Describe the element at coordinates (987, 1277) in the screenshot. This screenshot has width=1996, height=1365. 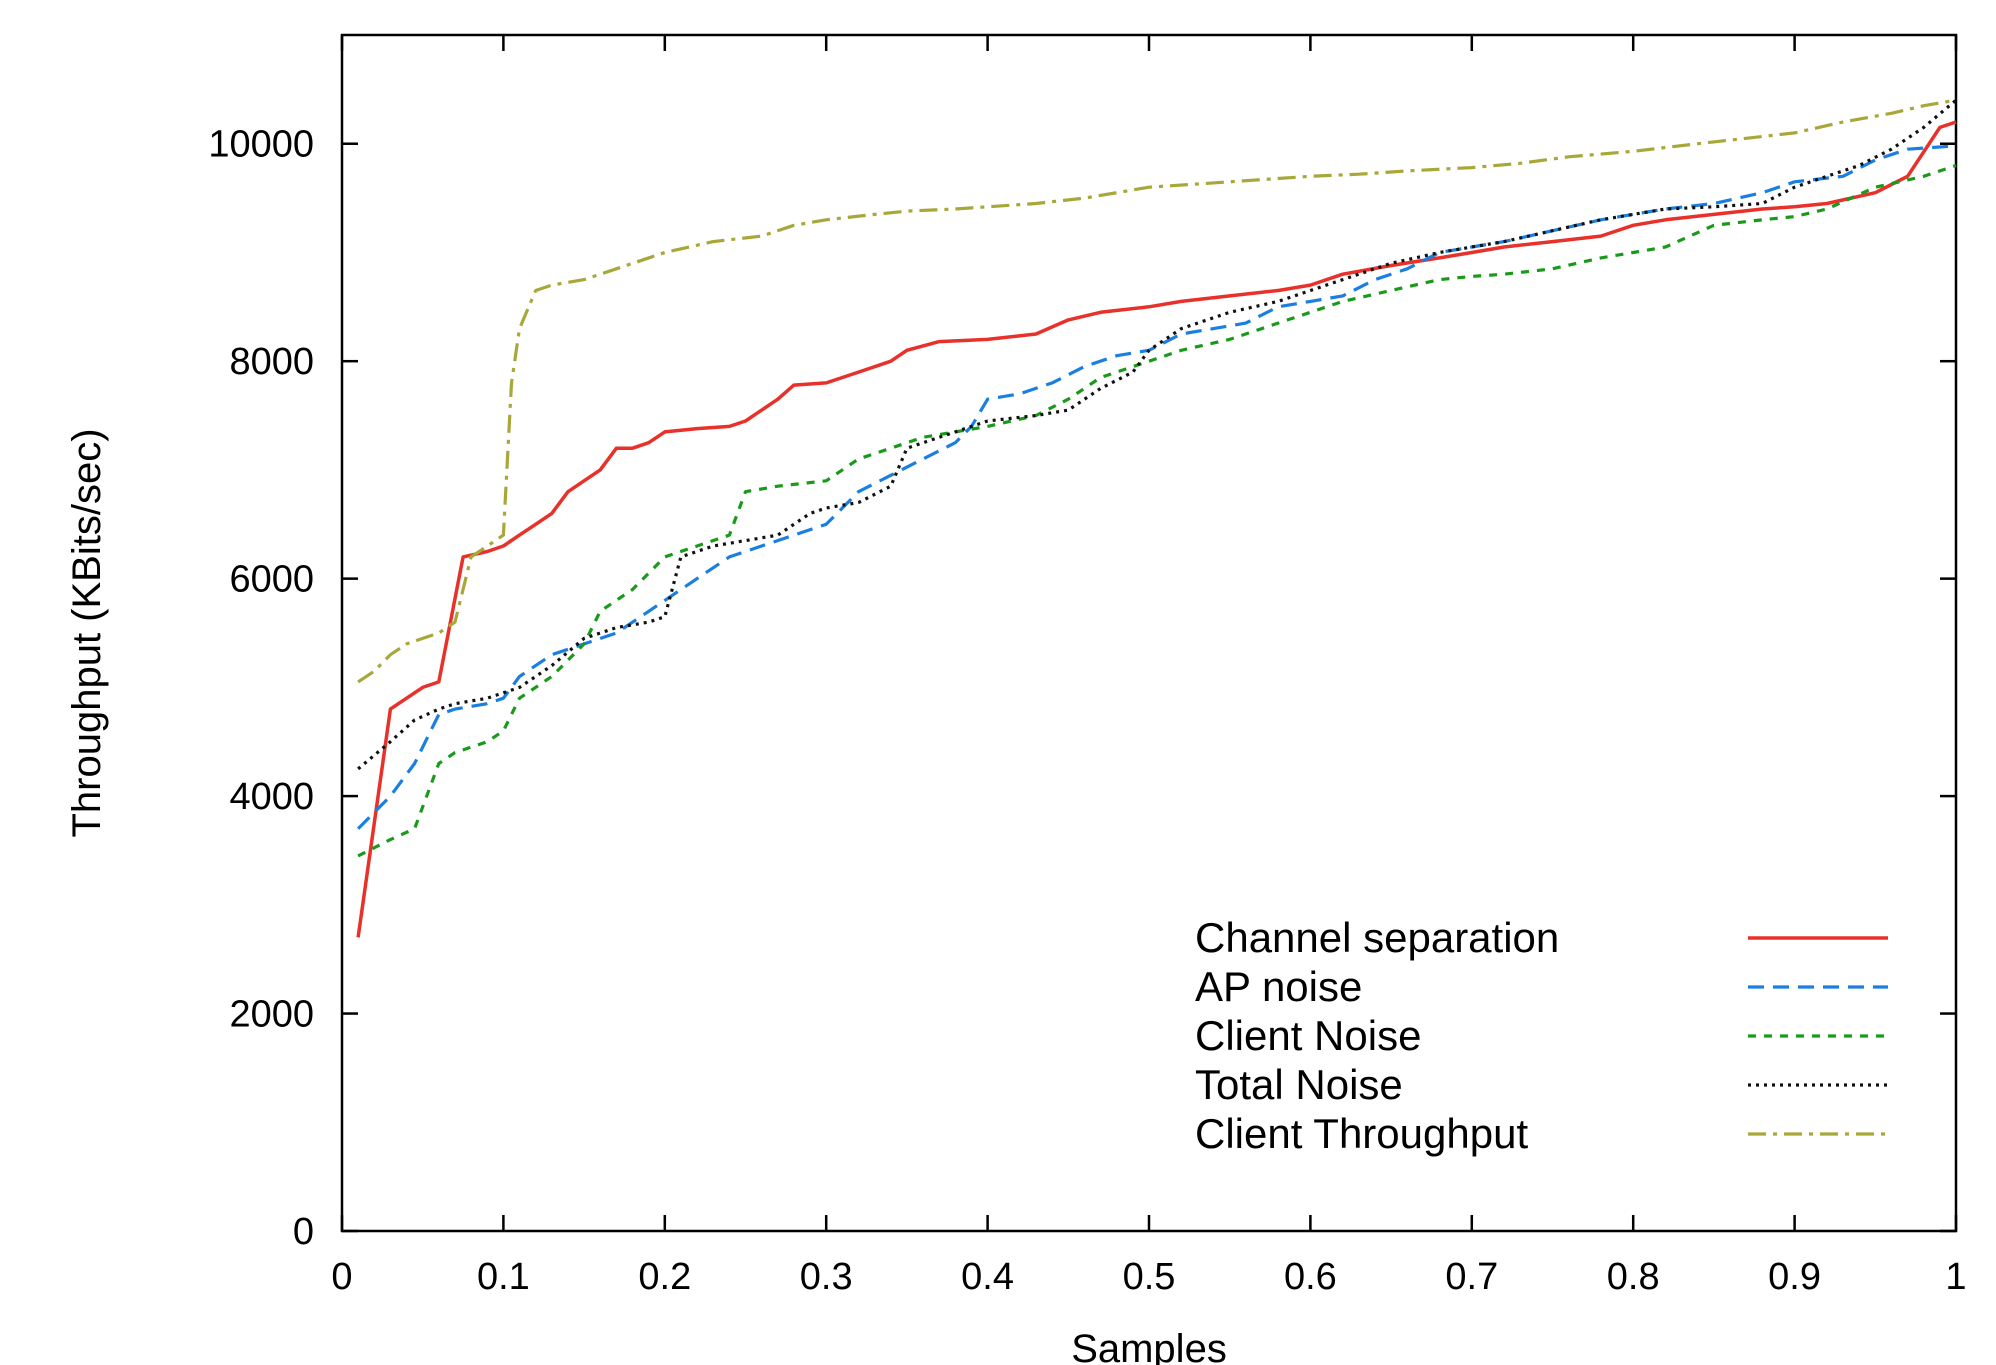
I see `x-tick-label: 0.4` at that location.